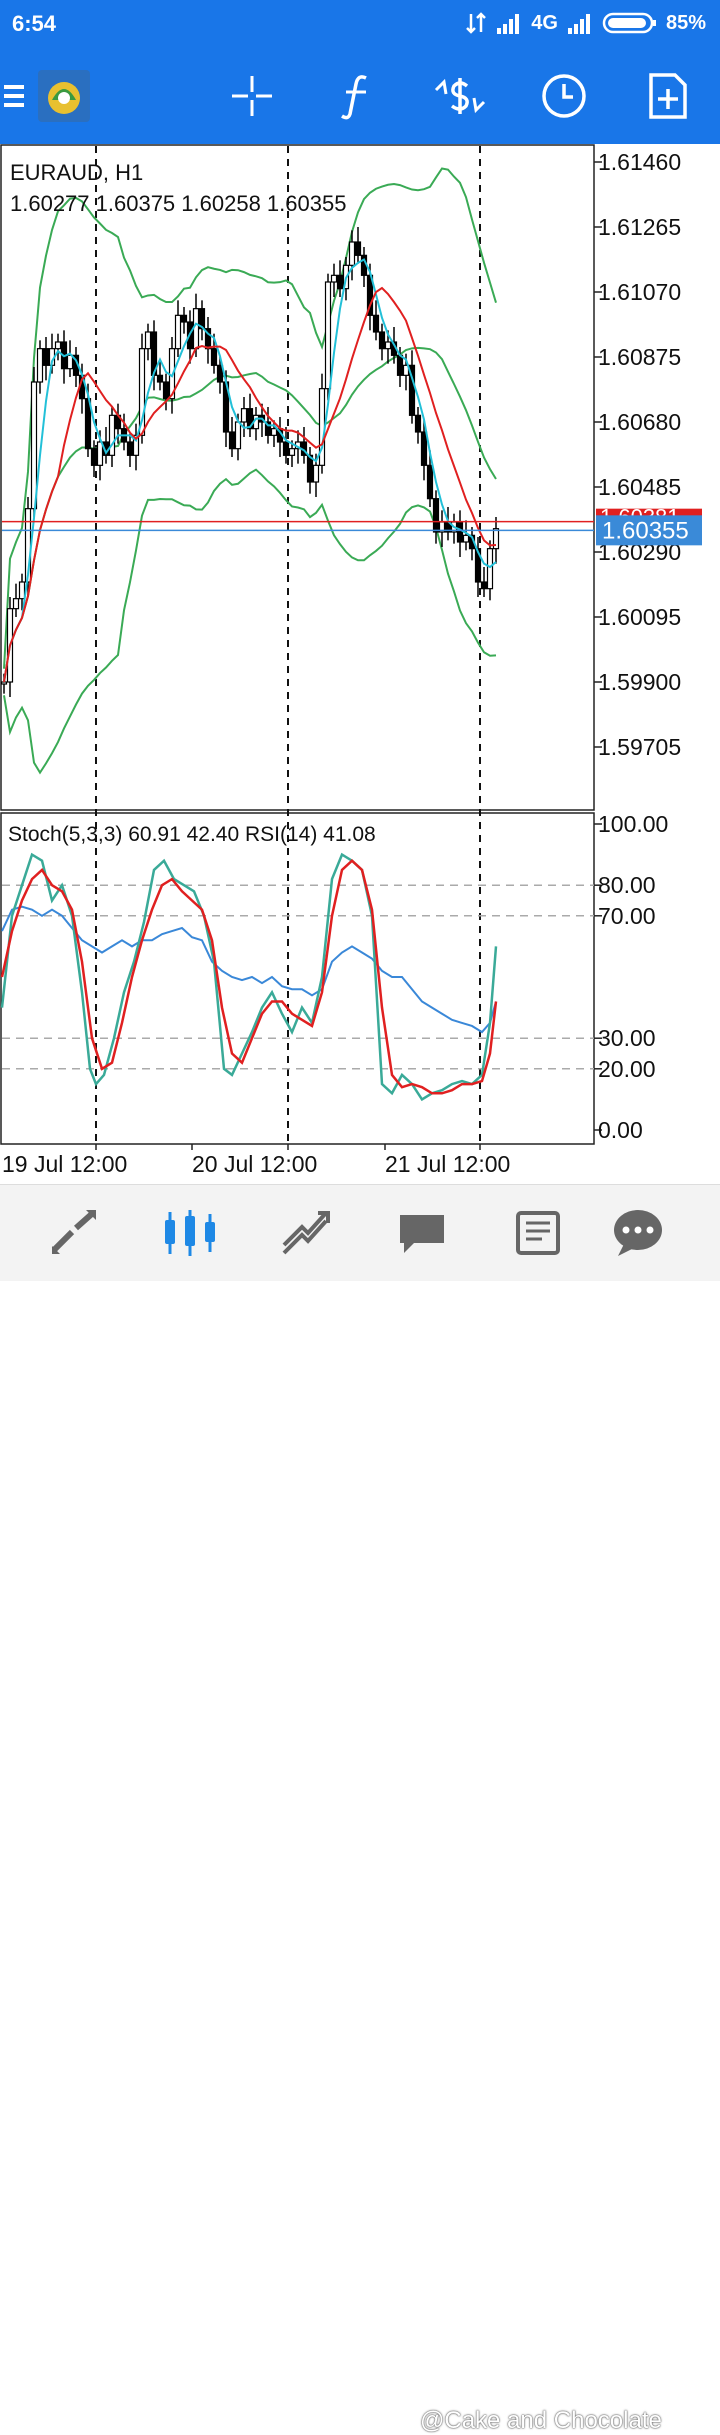 The image size is (720, 2435). What do you see at coordinates (638, 1233) in the screenshot?
I see `nav-chat` at bounding box center [638, 1233].